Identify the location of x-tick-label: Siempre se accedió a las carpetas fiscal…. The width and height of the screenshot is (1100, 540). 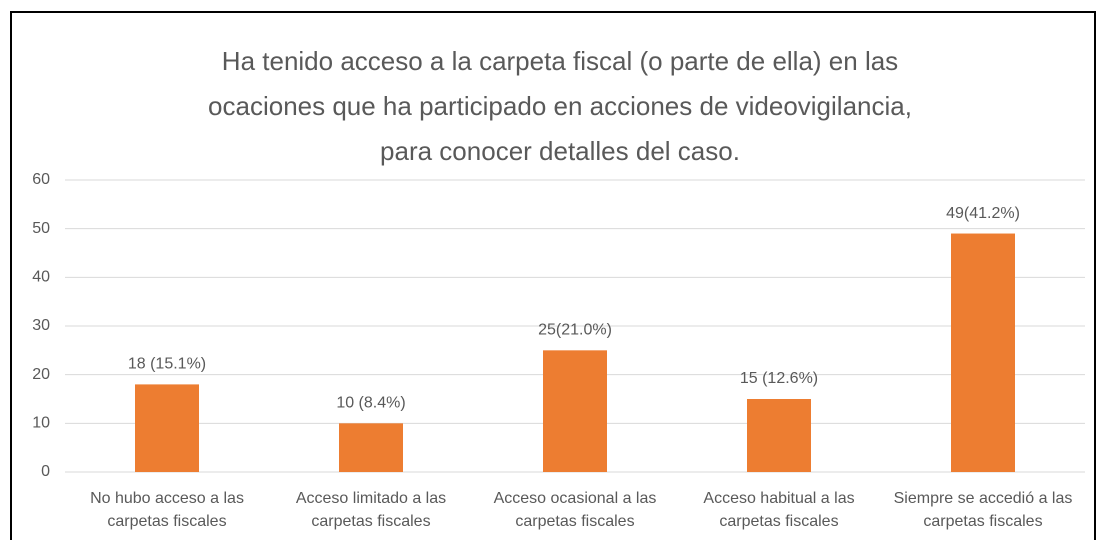
(983, 510).